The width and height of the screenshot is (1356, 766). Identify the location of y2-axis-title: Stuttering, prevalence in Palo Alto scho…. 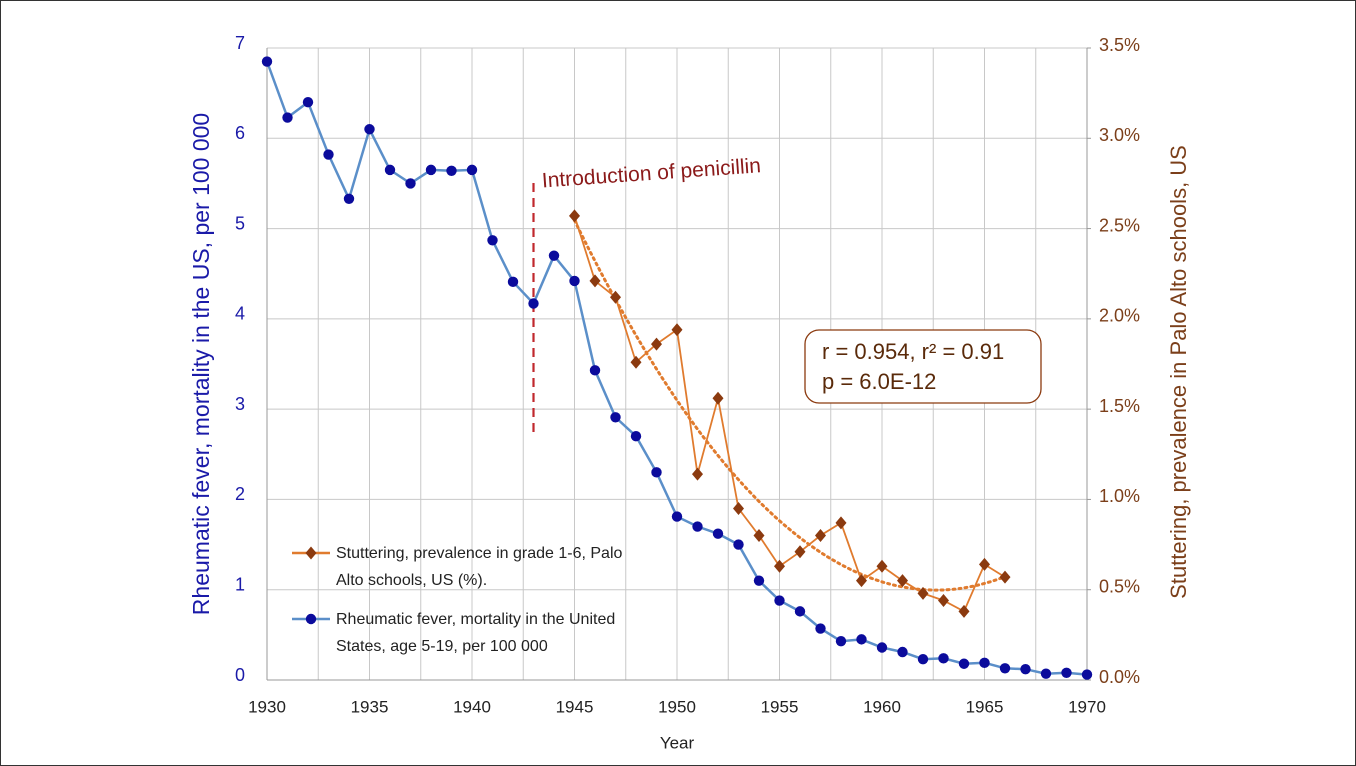
(1178, 372).